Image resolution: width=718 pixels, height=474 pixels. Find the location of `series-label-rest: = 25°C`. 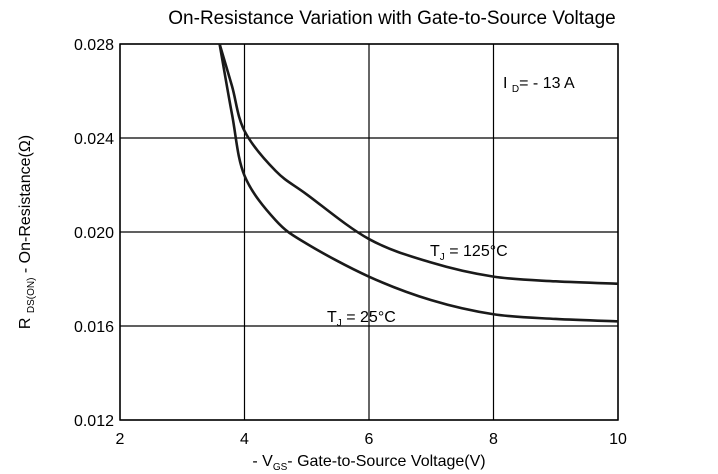

series-label-rest: = 25°C is located at coordinates (369, 317).